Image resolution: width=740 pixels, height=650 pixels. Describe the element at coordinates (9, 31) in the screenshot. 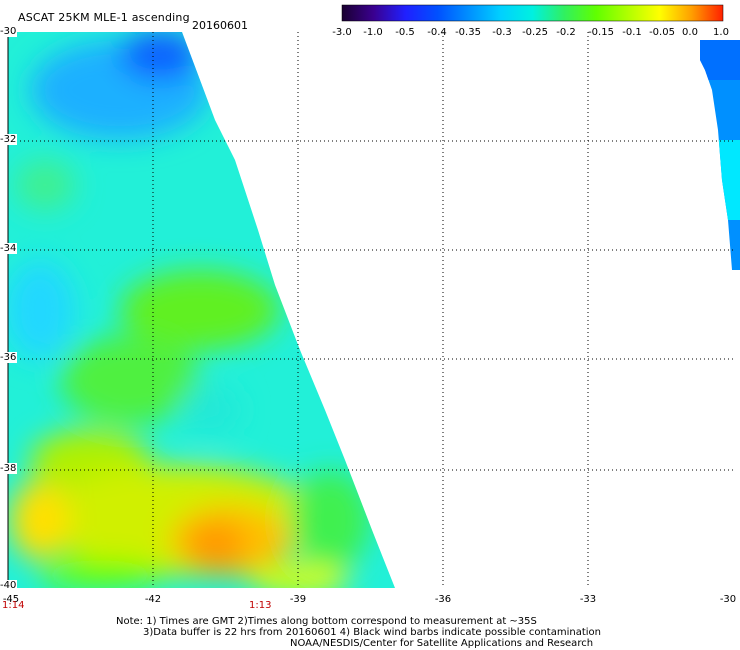

I see `lat-label: -30` at that location.